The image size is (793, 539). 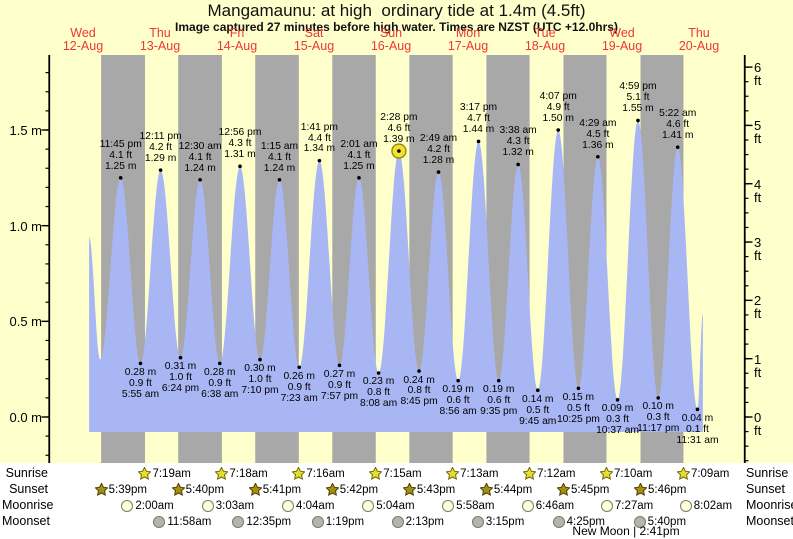 I want to click on sunrise-entry: 7:19am, so click(x=164, y=473).